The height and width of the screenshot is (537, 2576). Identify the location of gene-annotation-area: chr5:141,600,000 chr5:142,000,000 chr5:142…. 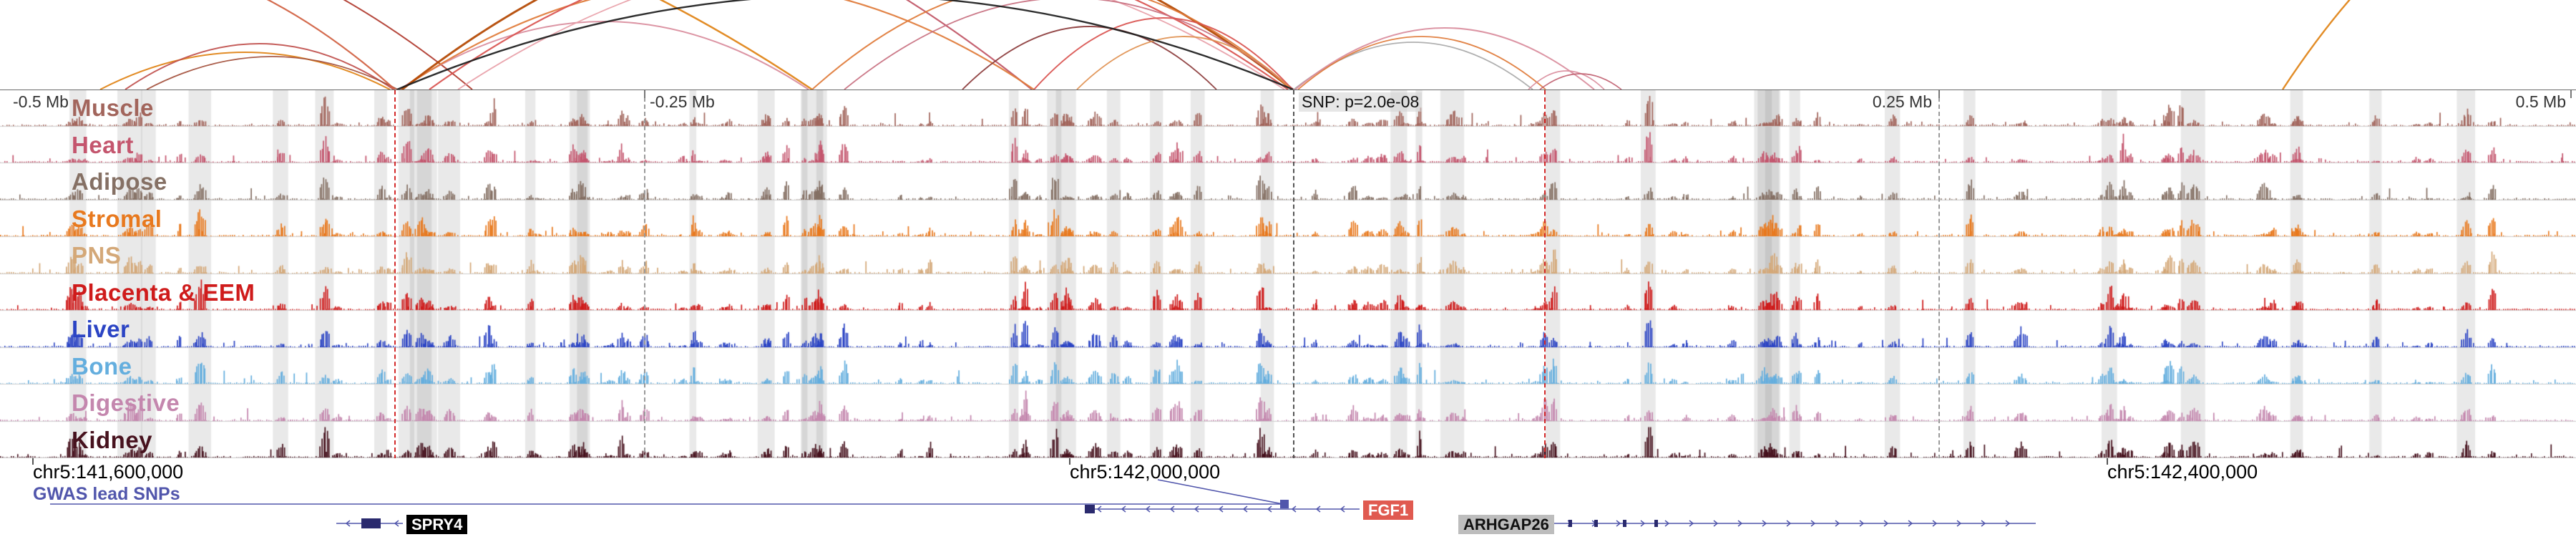
(1288, 497).